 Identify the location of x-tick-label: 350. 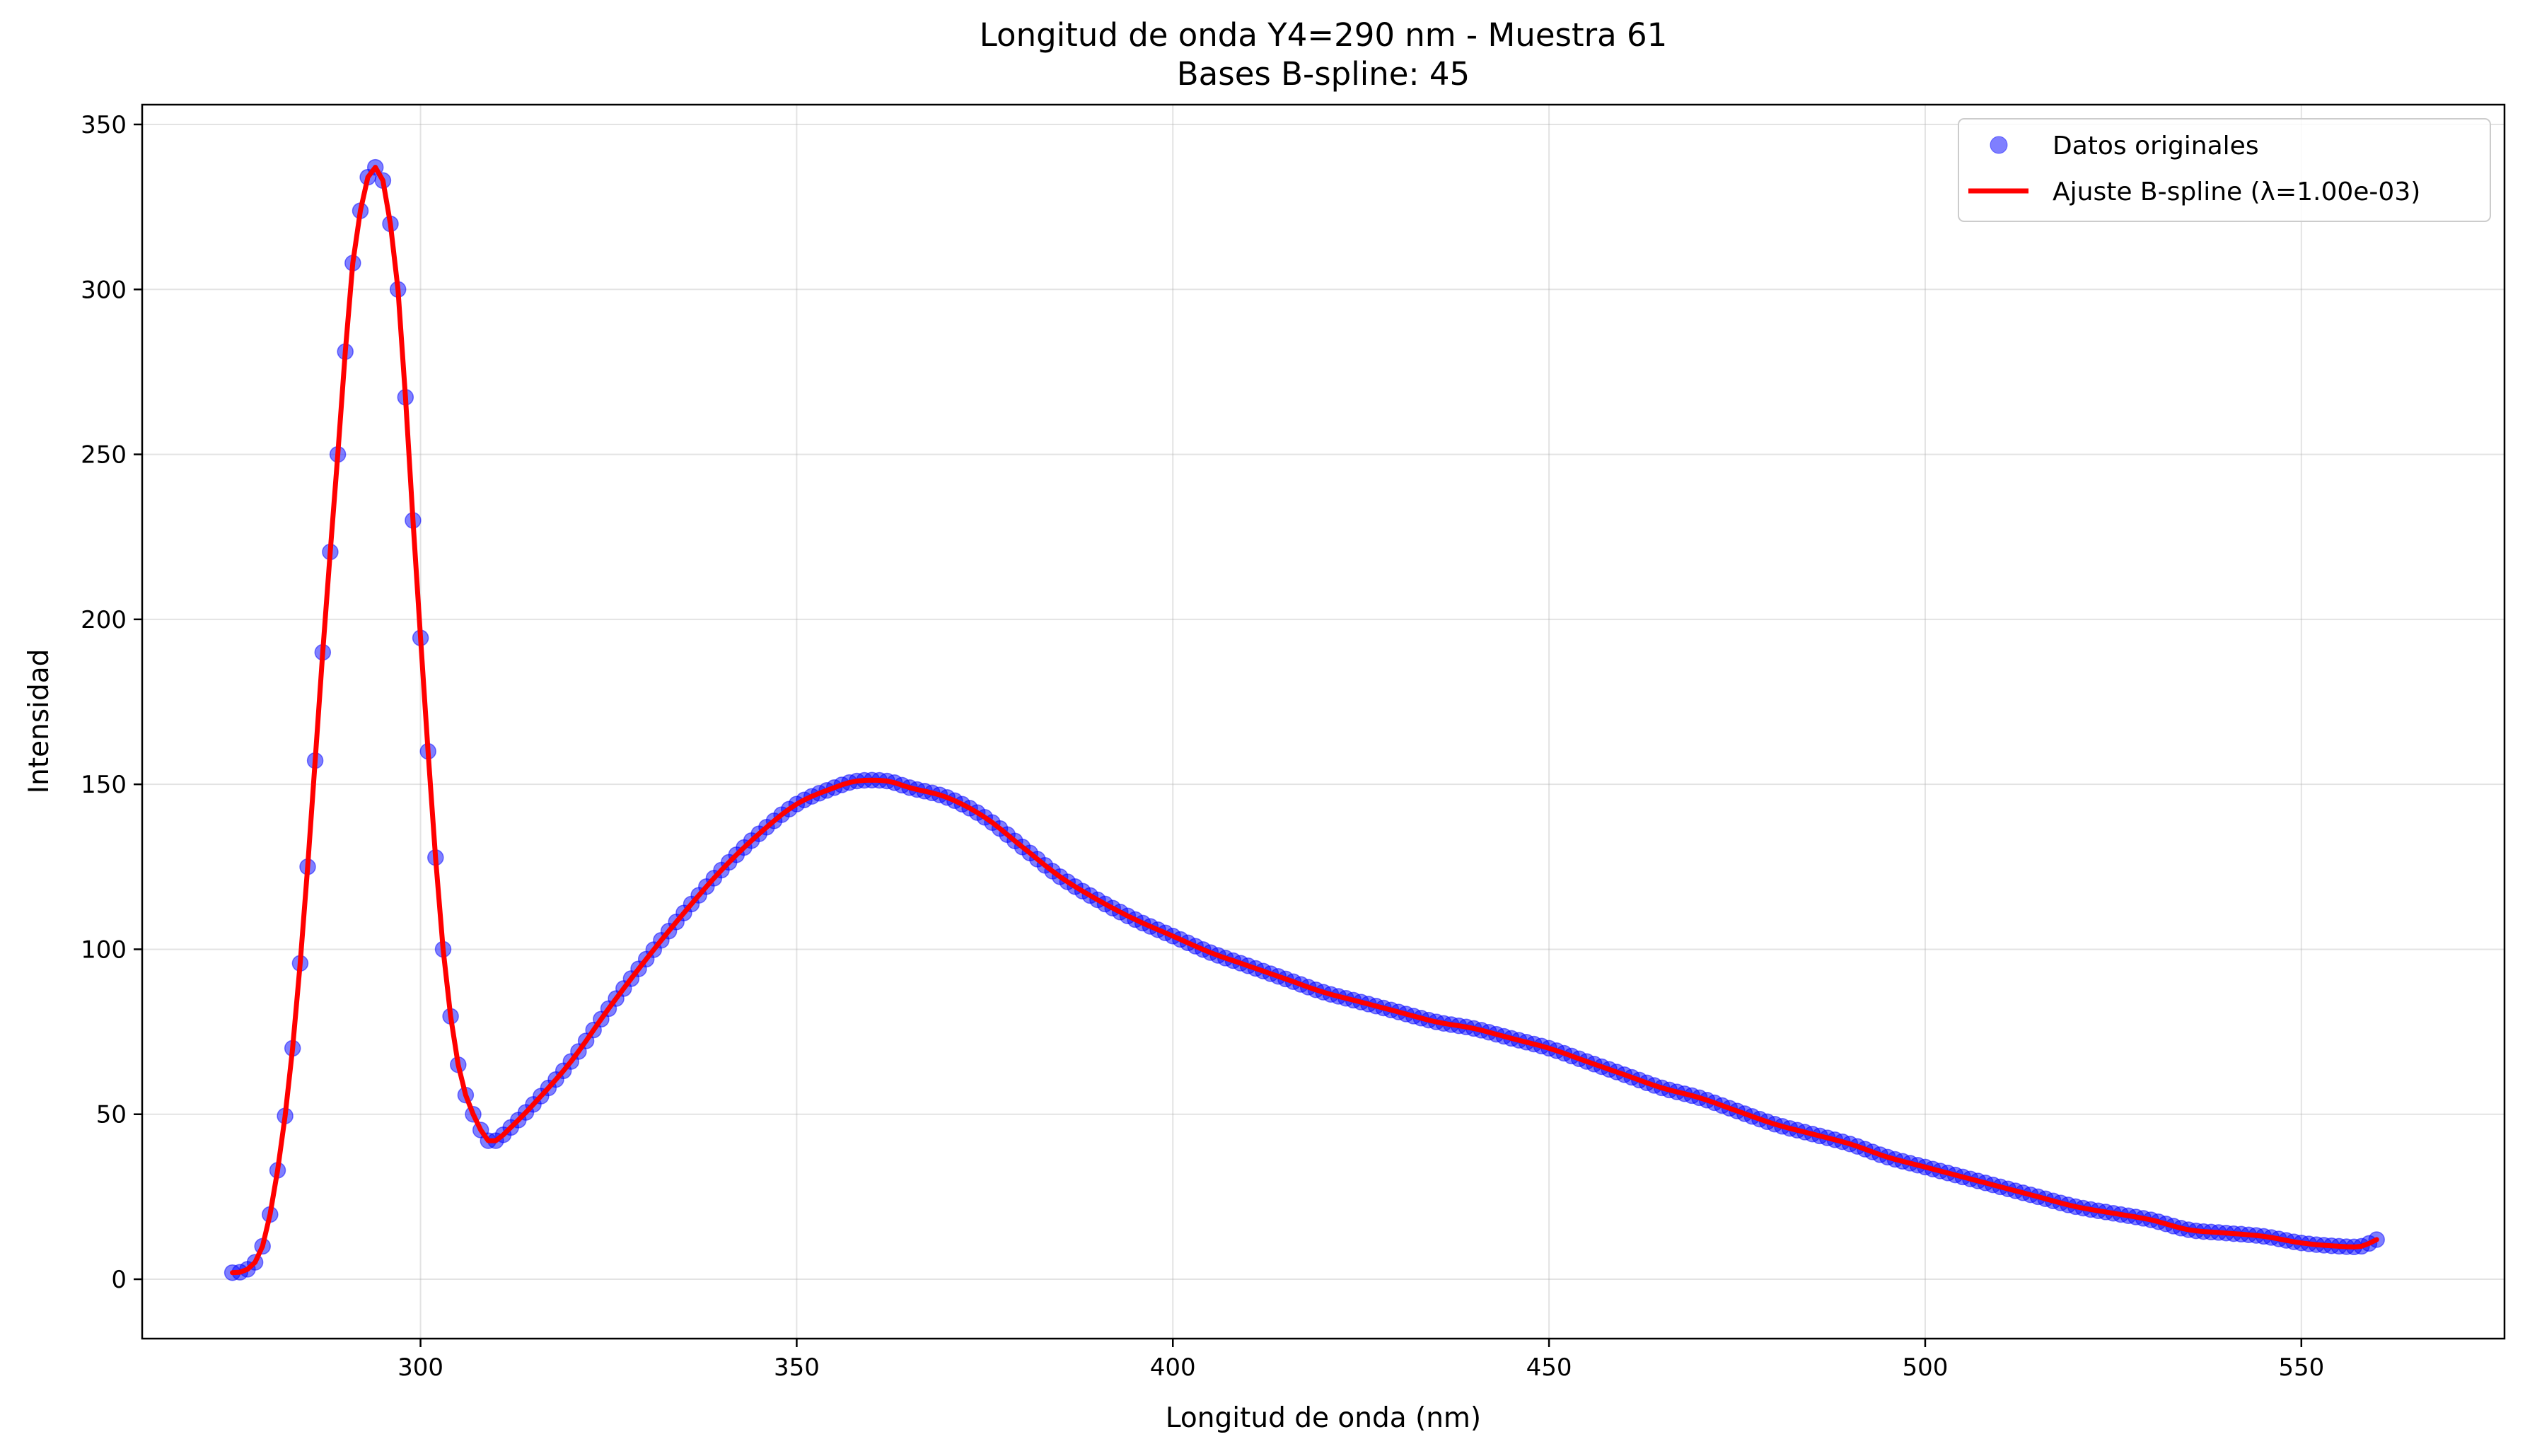
(797, 1368).